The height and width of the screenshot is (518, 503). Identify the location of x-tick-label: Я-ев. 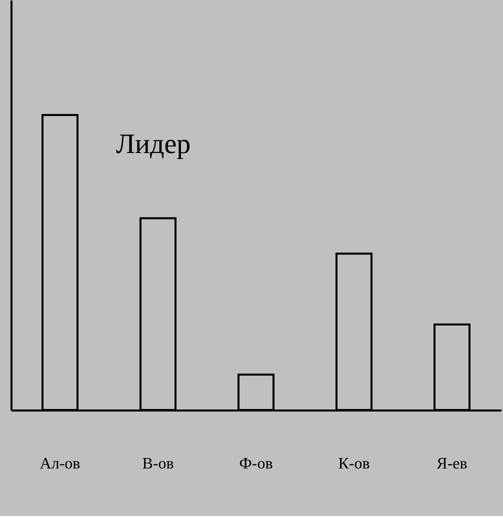
(452, 464).